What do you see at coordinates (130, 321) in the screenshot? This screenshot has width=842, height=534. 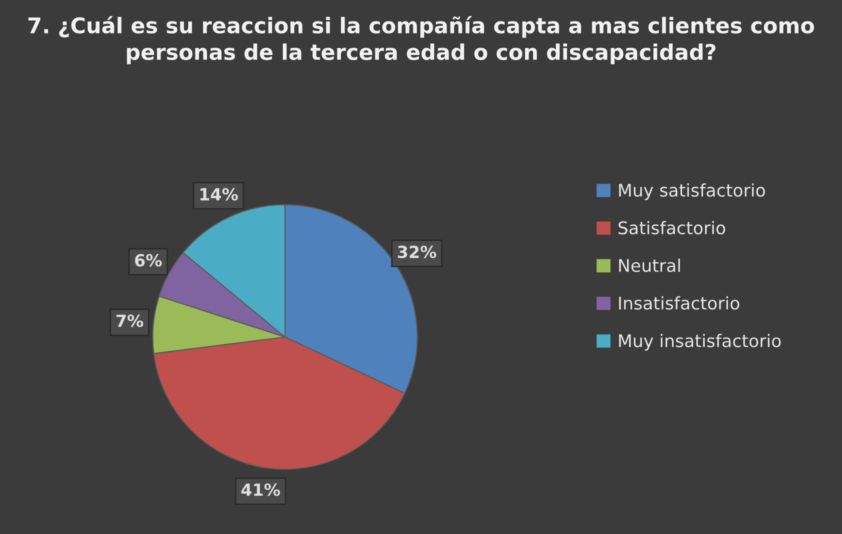 I see `data-label: 7%` at bounding box center [130, 321].